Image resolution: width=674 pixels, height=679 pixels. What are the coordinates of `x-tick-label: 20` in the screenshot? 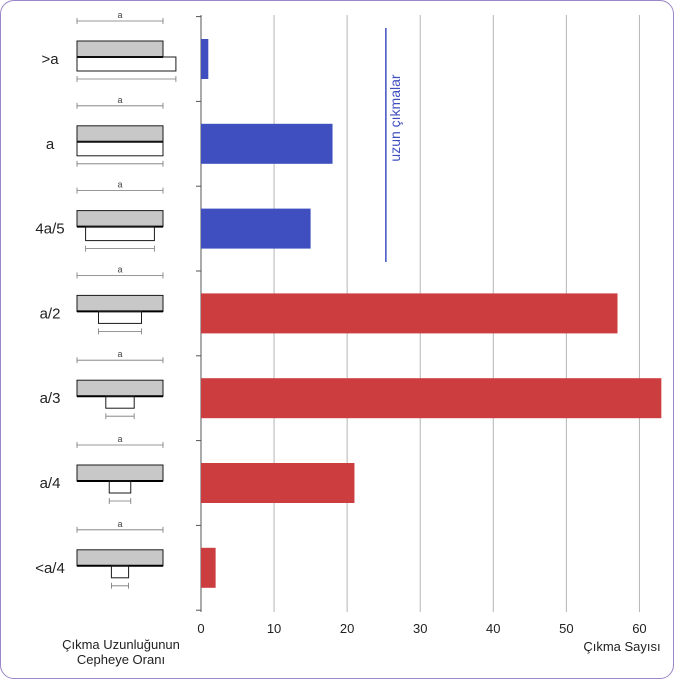 It's located at (347, 628).